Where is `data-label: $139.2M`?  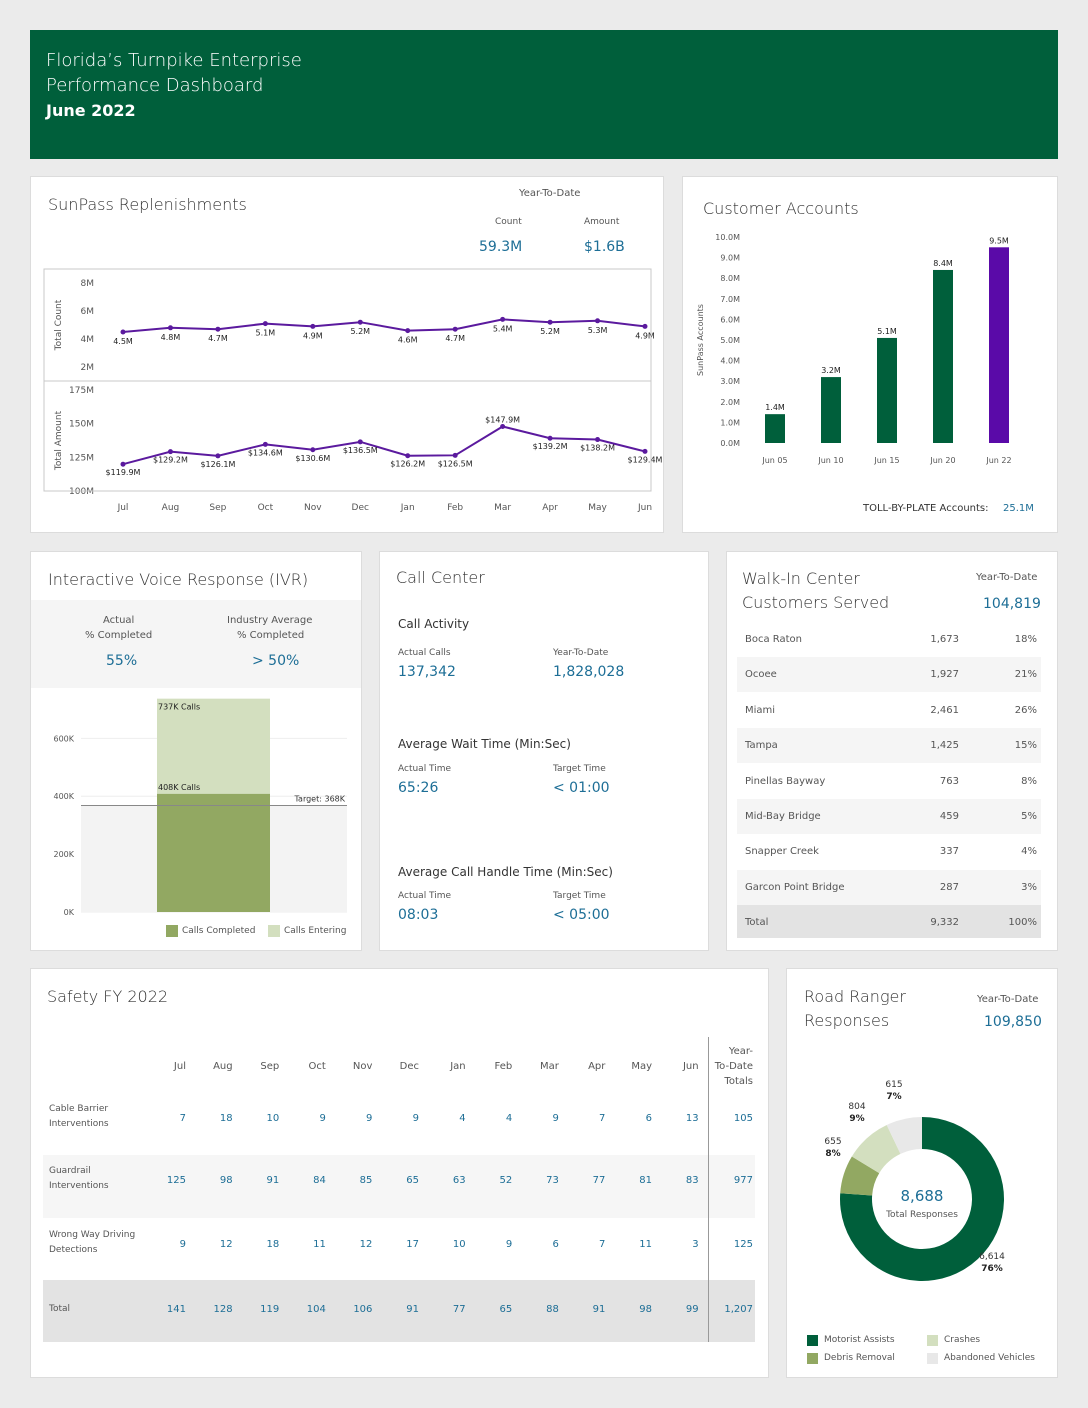
data-label: $139.2M is located at coordinates (550, 446).